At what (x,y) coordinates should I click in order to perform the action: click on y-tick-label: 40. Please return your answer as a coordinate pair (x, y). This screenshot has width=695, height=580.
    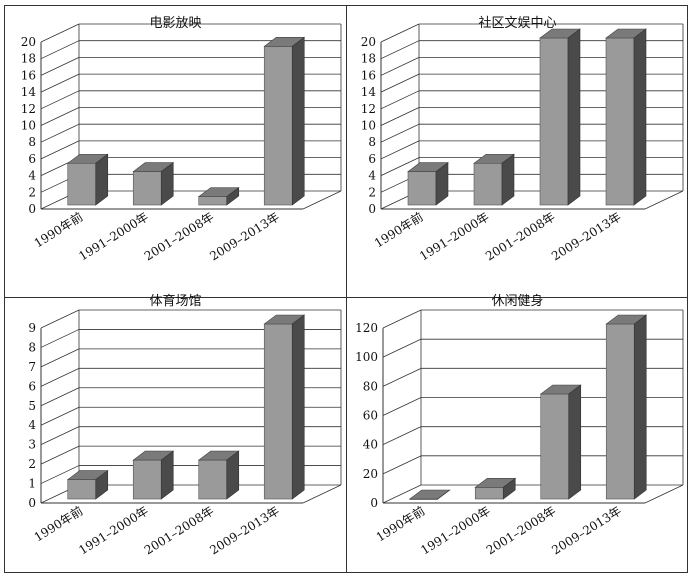
    Looking at the image, I should click on (370, 445).